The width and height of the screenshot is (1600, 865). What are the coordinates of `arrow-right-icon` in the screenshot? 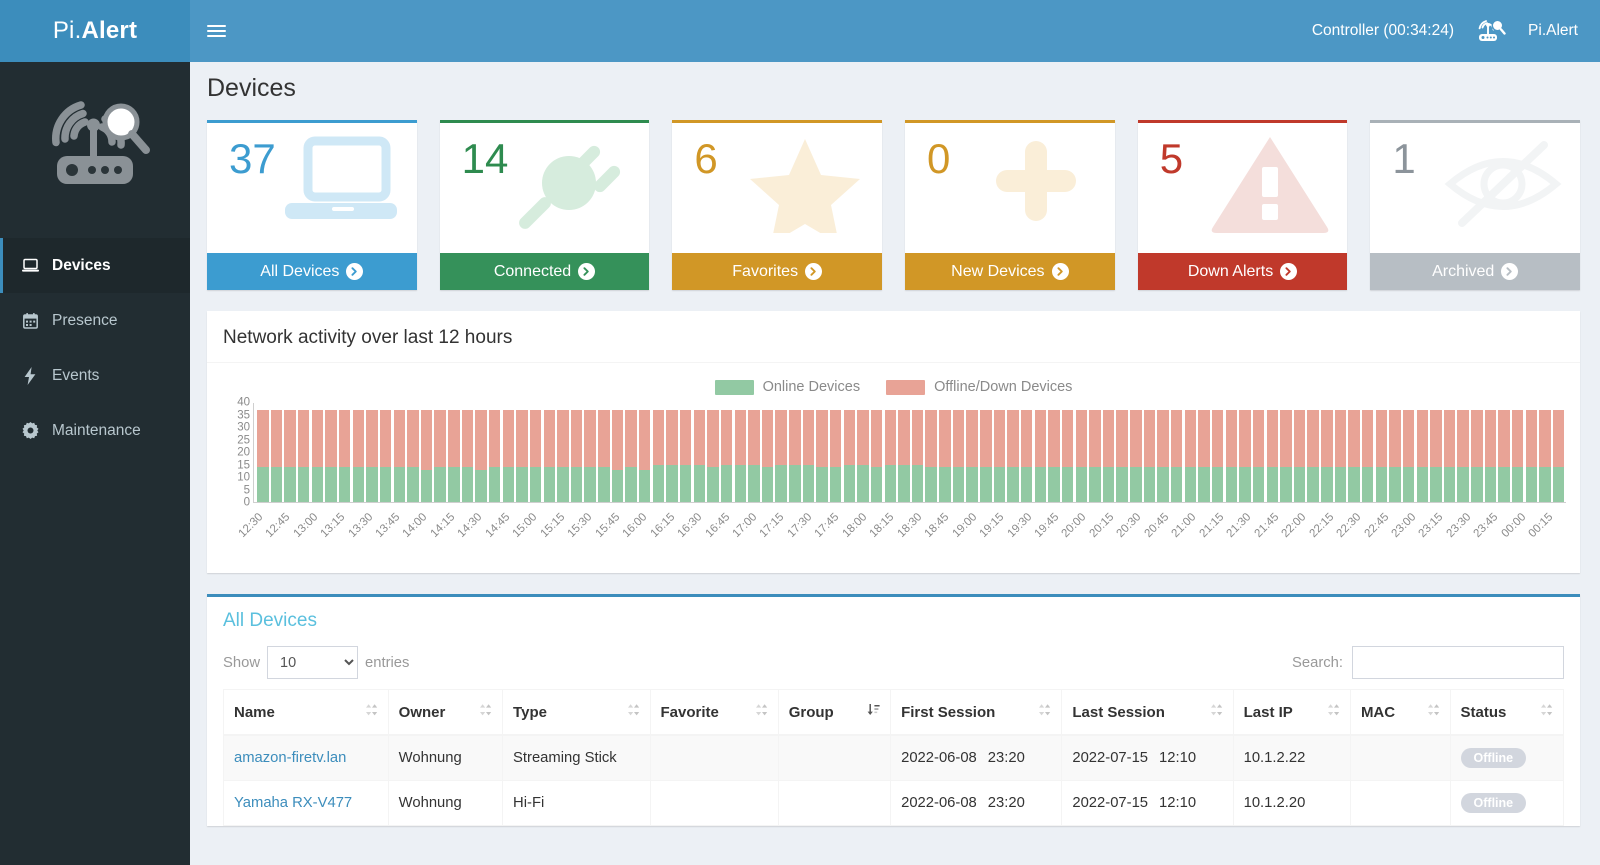 It's located at (1289, 271).